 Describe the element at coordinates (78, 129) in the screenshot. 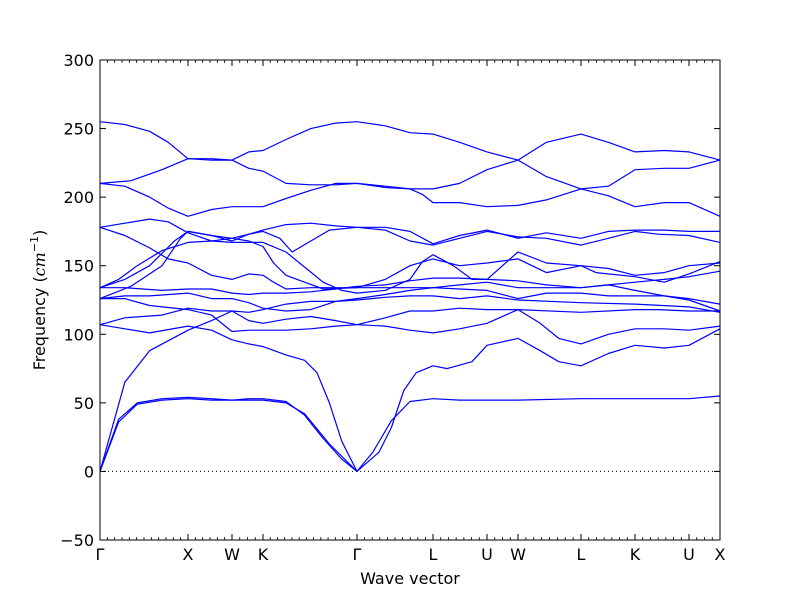

I see `y-tick-label: 250` at that location.